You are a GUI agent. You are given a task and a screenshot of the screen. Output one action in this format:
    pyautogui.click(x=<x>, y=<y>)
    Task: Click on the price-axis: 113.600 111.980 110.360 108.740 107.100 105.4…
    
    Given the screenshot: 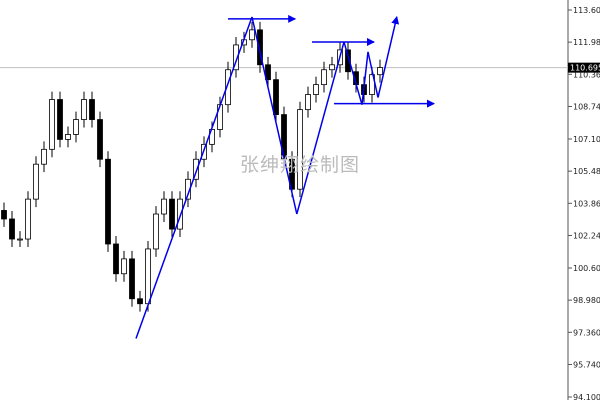 What is the action you would take?
    pyautogui.click(x=584, y=203)
    